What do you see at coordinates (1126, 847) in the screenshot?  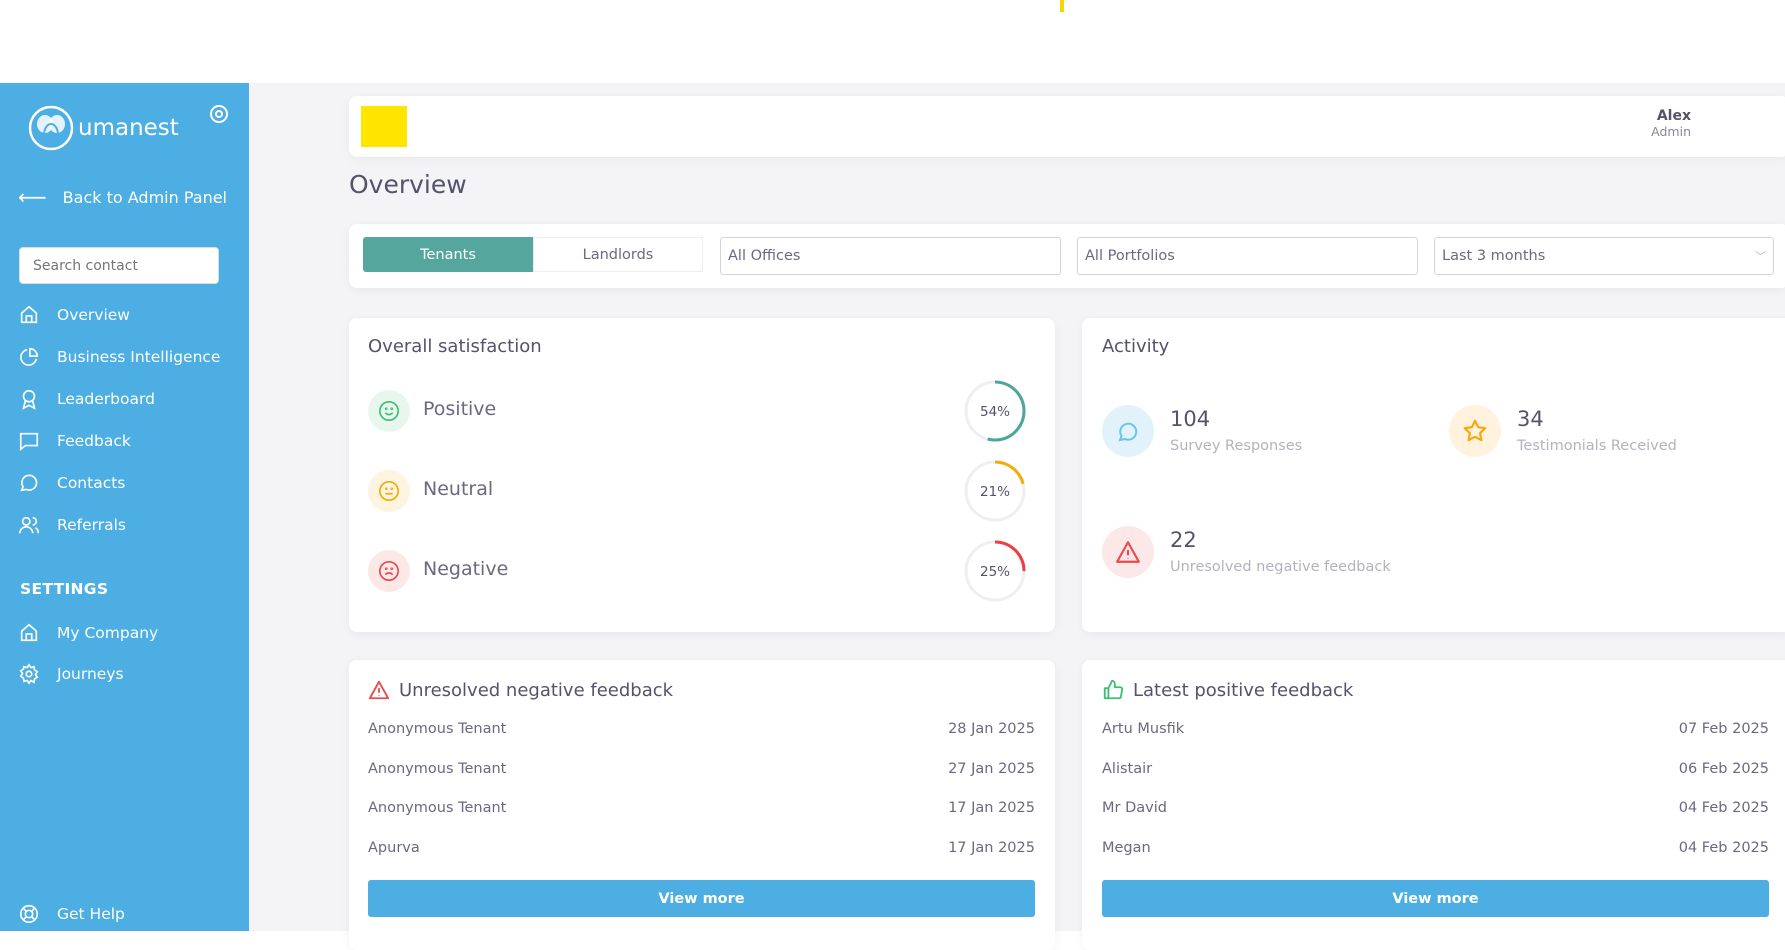 I see `contact-name: Megan` at bounding box center [1126, 847].